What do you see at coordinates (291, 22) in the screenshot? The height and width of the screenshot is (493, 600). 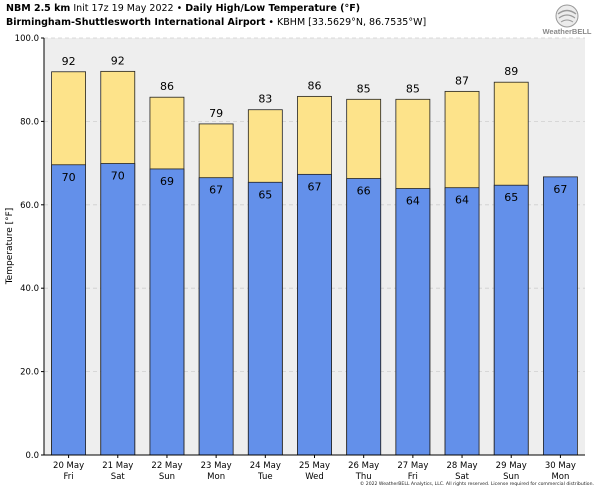 I see `station-id: KBHM` at bounding box center [291, 22].